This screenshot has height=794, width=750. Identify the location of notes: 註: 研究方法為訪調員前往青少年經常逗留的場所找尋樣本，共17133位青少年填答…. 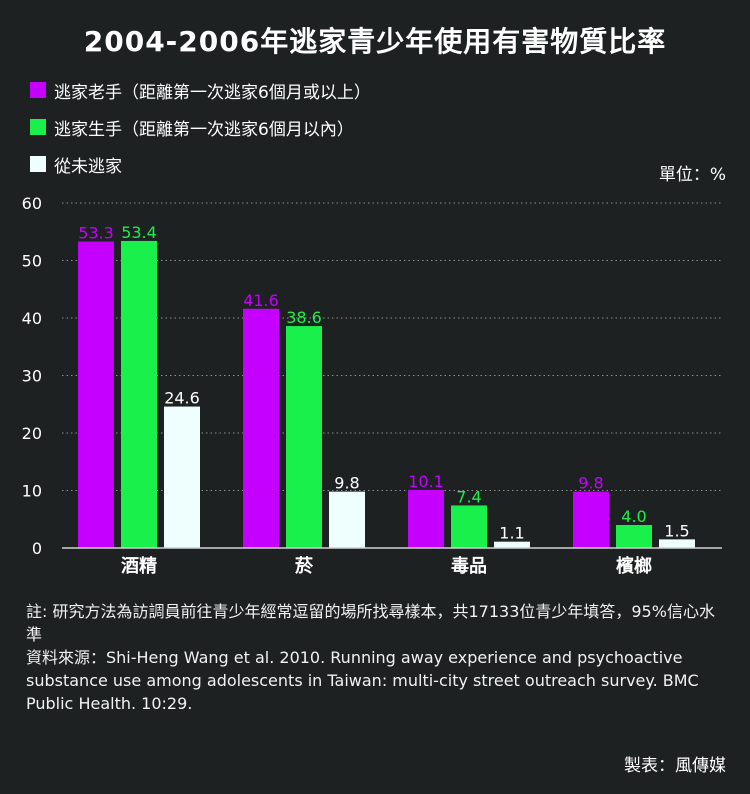
(376, 657).